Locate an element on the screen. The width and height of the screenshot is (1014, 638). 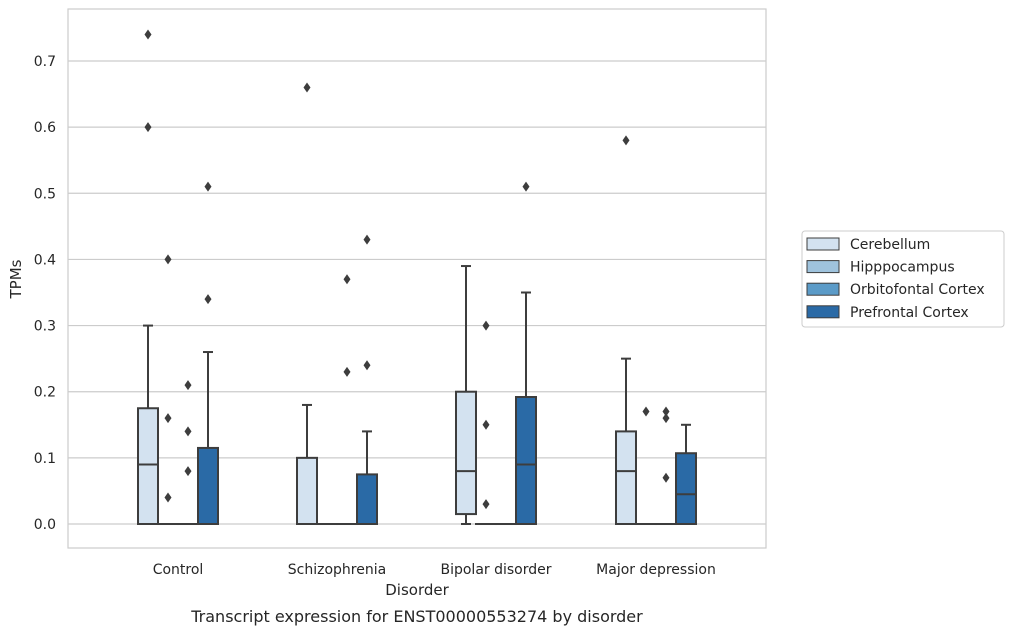
y-tick-label: 0.7 is located at coordinates (45, 62).